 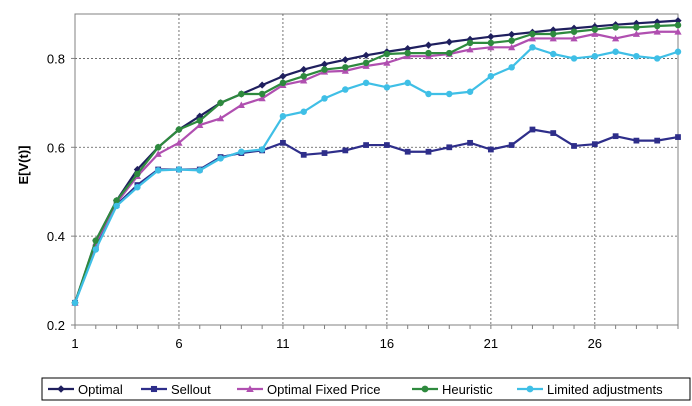 What do you see at coordinates (100, 389) in the screenshot?
I see `legend-label: Optimal` at bounding box center [100, 389].